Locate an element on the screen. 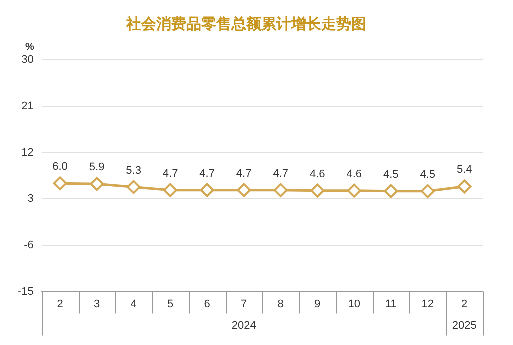 The height and width of the screenshot is (345, 513). x-tick-label: 12 is located at coordinates (428, 304).